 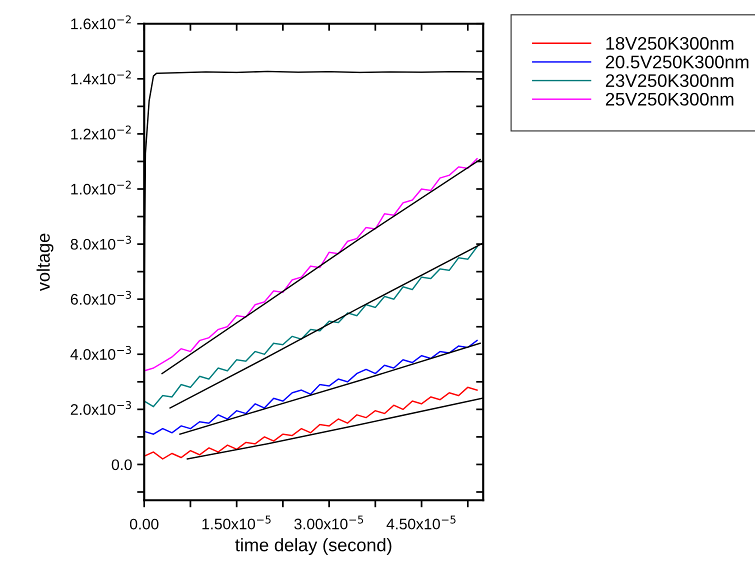 What do you see at coordinates (101, 133) in the screenshot?
I see `y-tick-label: 1.2x10$^{−2}$` at bounding box center [101, 133].